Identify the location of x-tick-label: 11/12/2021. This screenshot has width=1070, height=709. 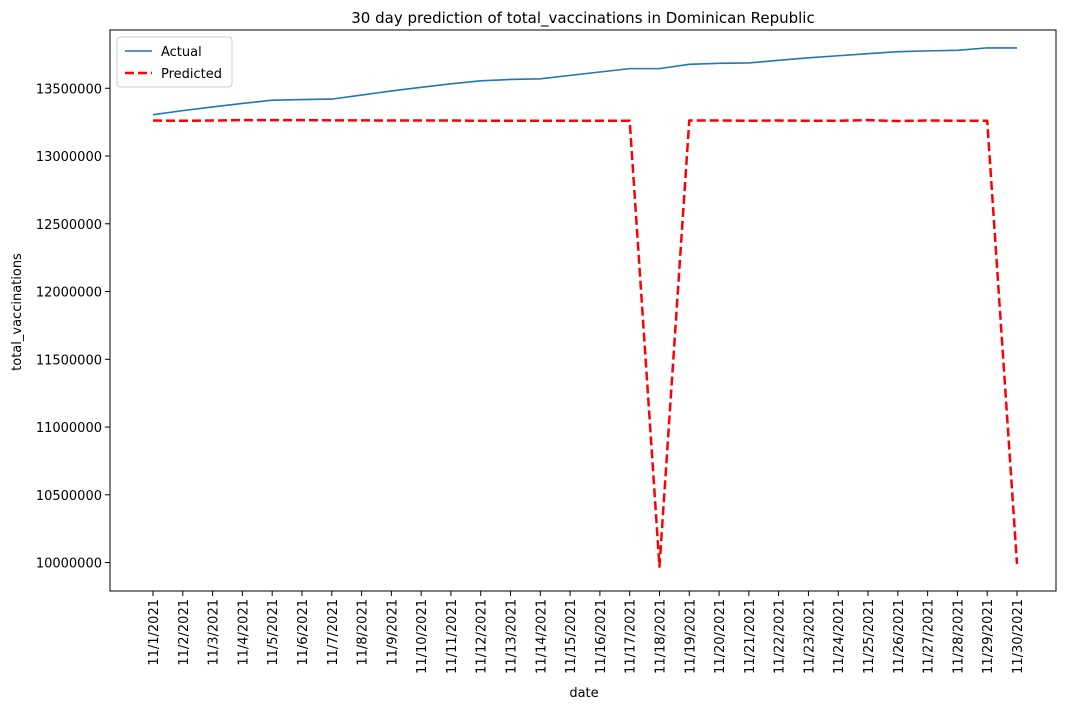
(482, 636).